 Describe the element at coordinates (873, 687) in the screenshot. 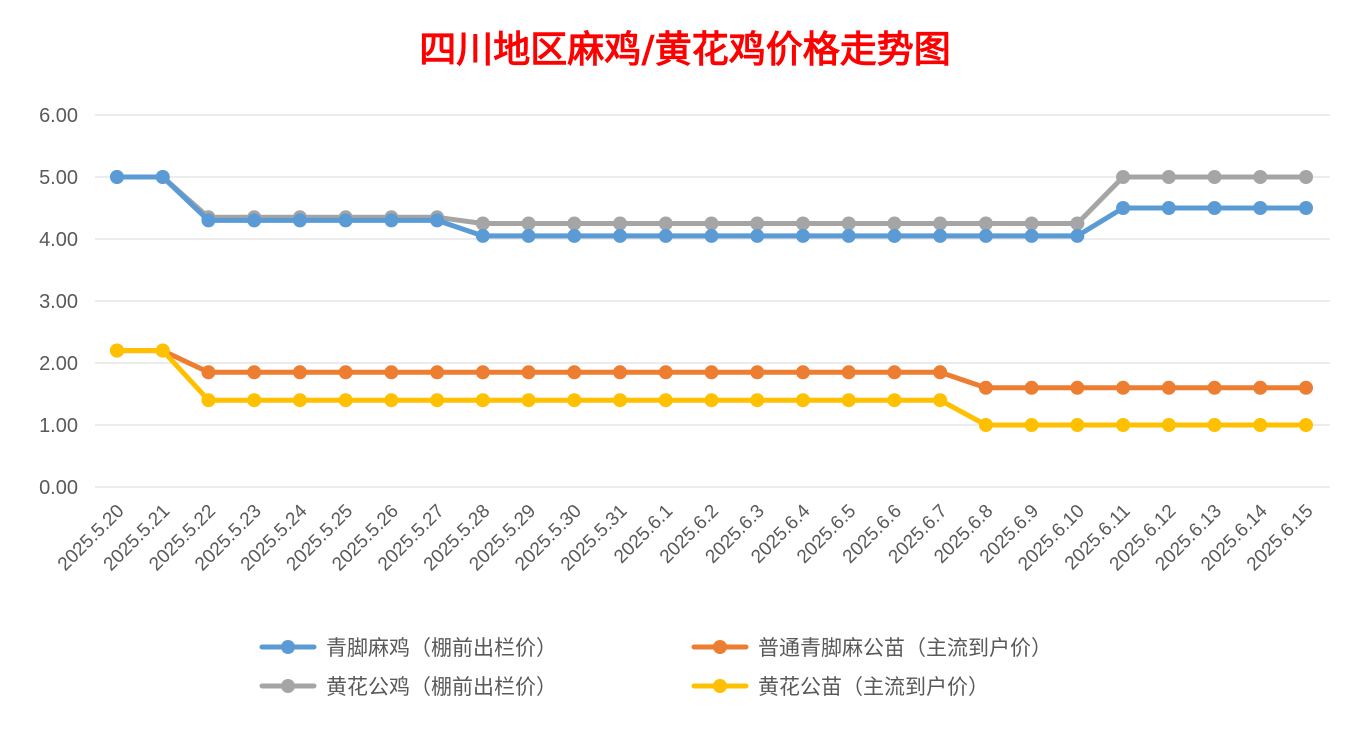

I see `legend-label: 黄花公苗（主流到户价）` at that location.